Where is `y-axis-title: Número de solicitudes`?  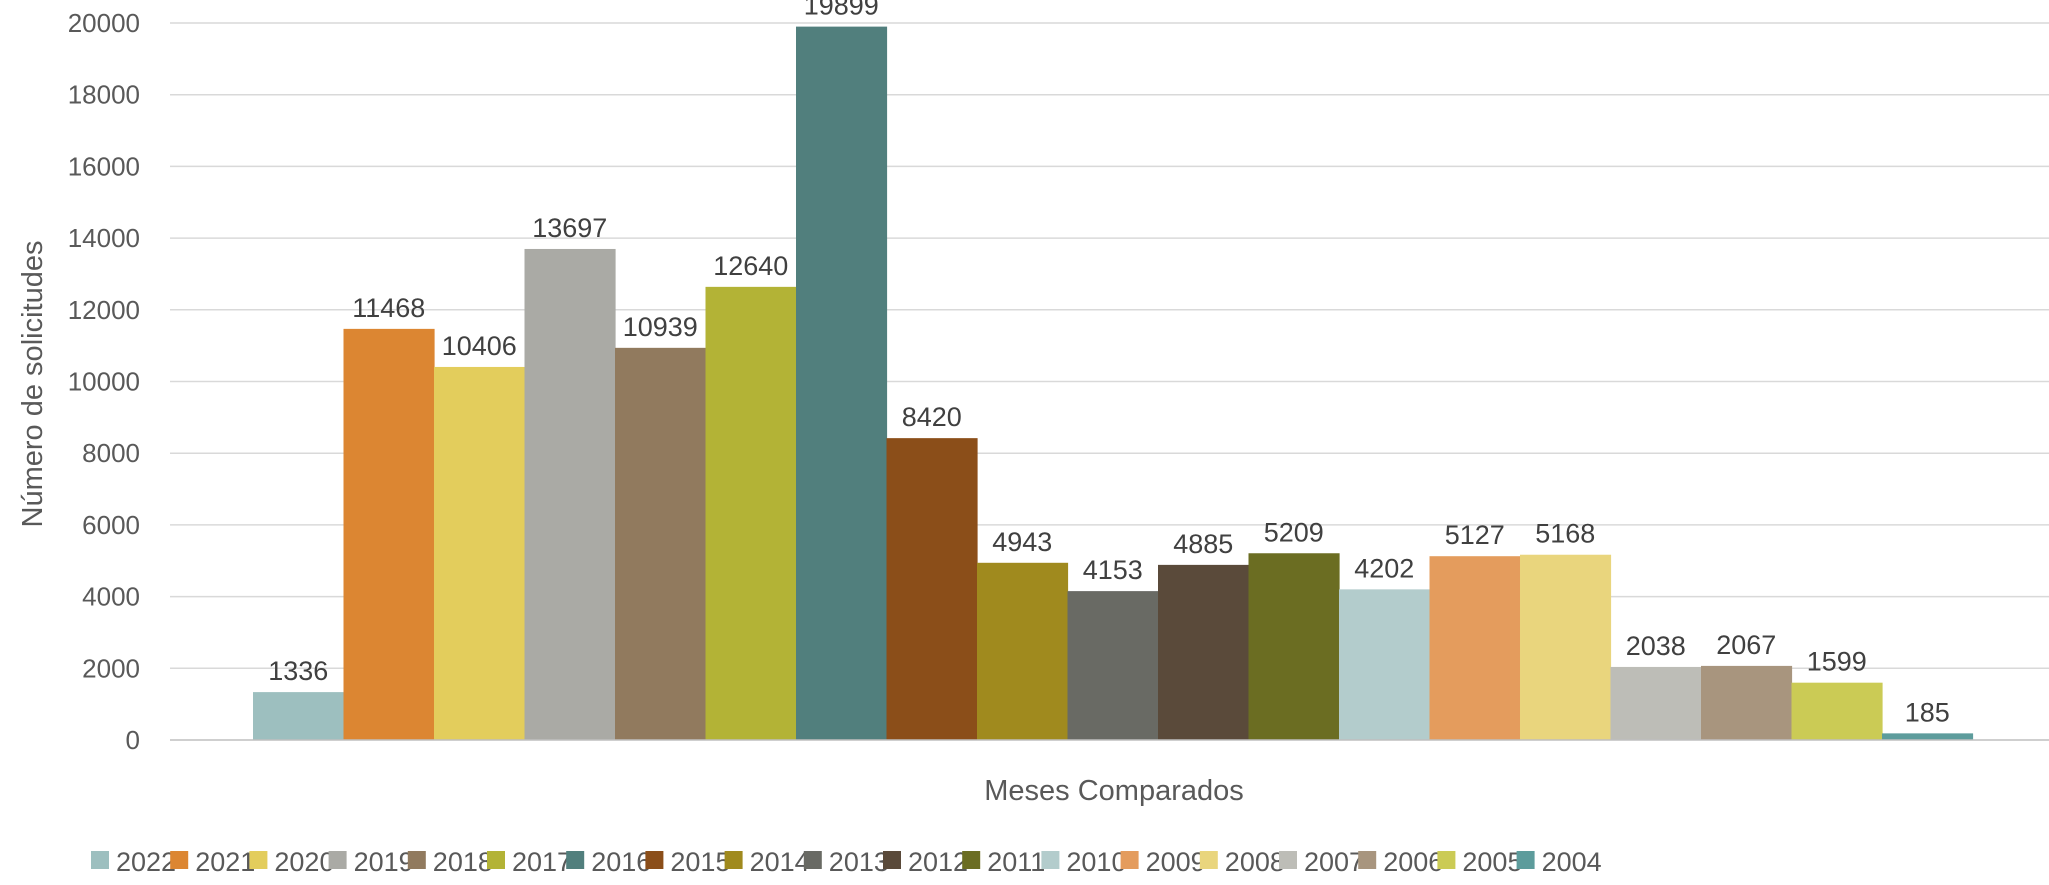
y-axis-title: Número de solicitudes is located at coordinates (33, 384).